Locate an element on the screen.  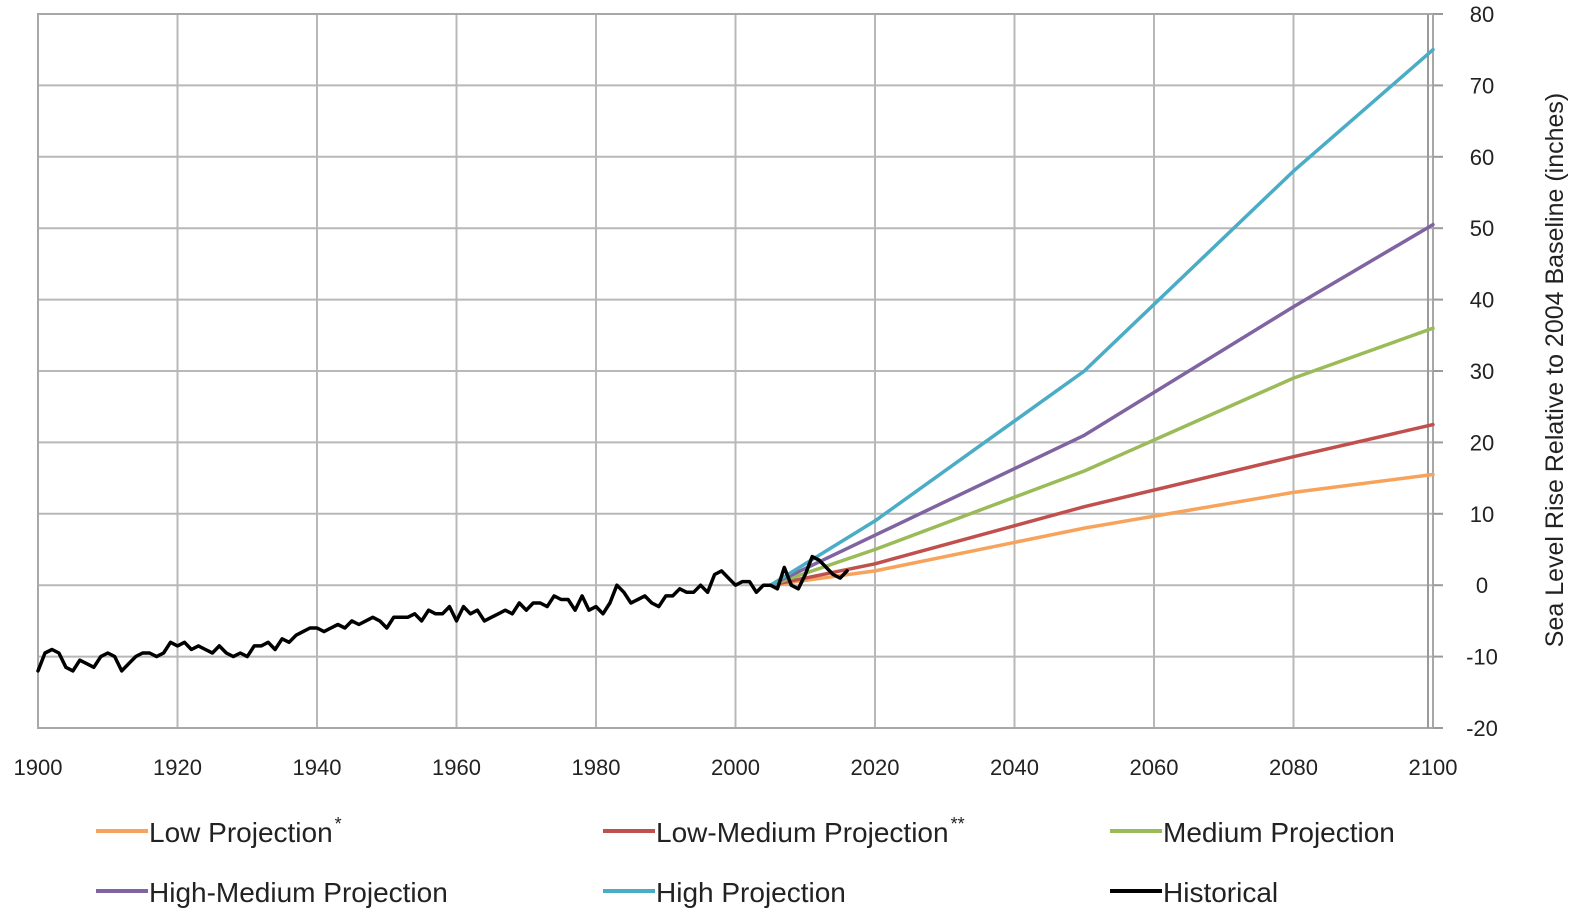
legend-item-high-projection: High Projection is located at coordinates (724, 892).